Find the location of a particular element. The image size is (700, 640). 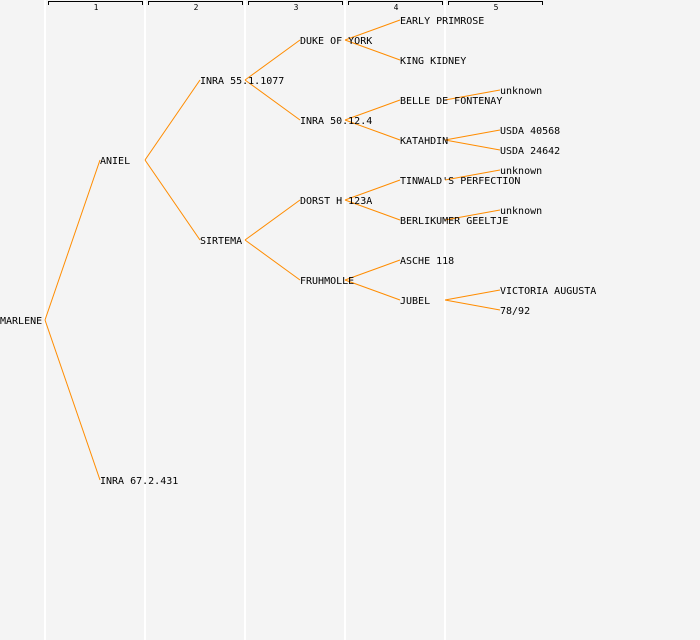

root-node: MARLENE is located at coordinates (21, 321).